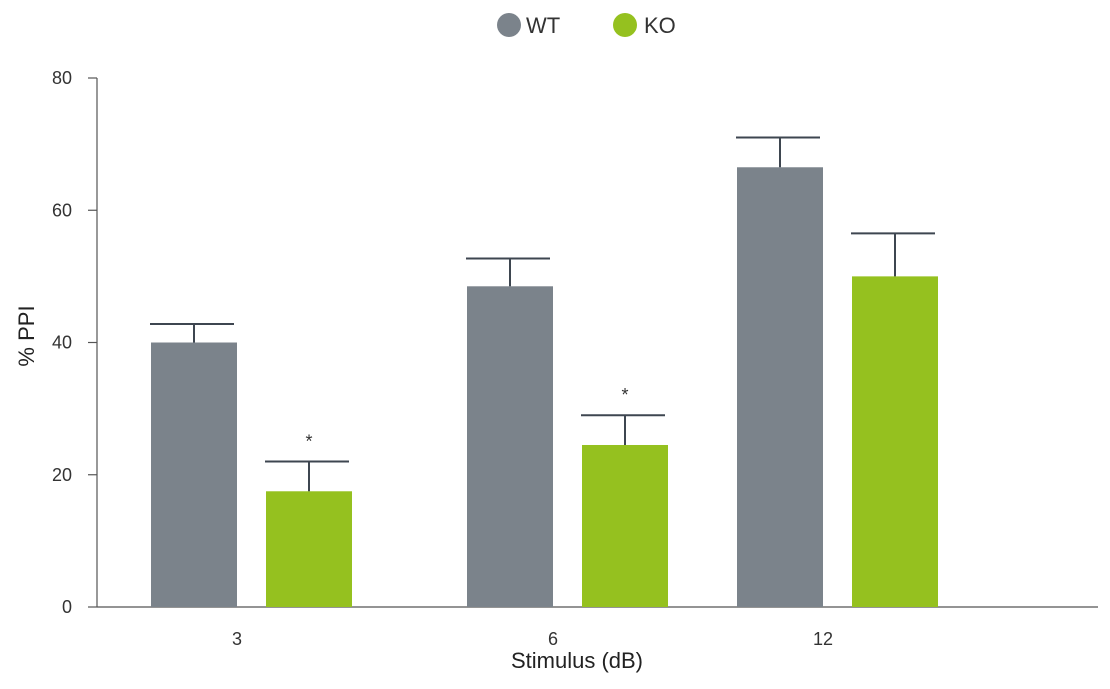  I want to click on legend-label-wt: WT, so click(543, 25).